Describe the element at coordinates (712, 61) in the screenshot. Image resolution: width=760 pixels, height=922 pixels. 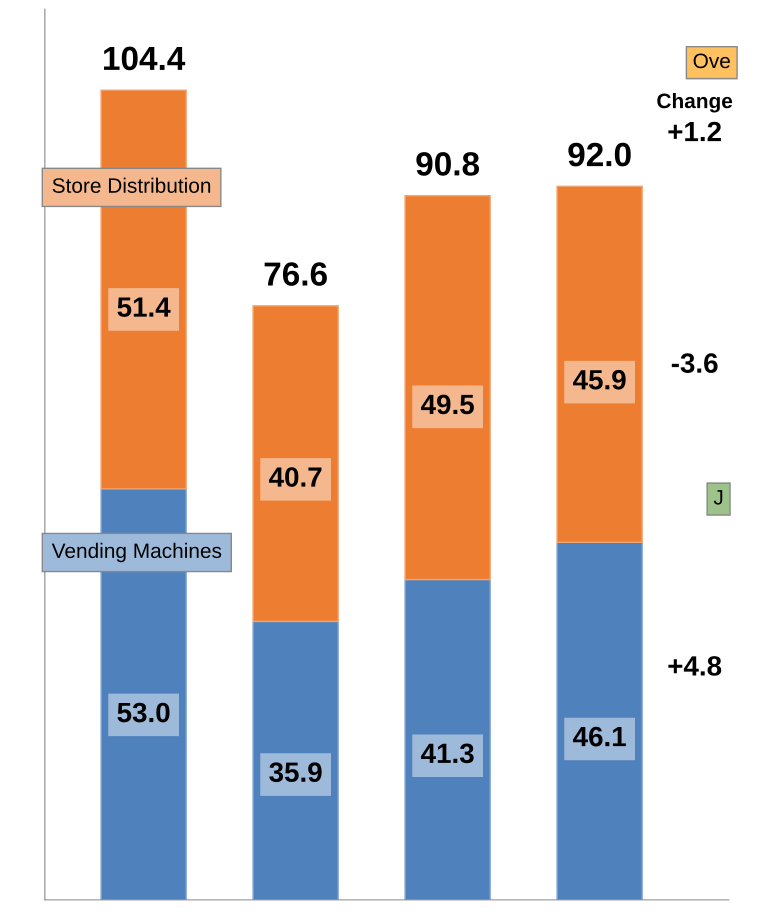
I see `text: Ove` at that location.